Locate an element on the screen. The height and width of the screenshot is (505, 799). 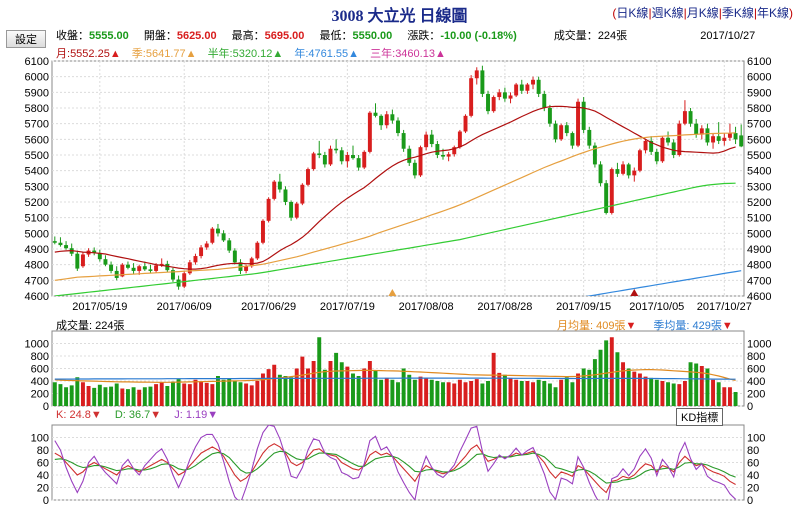
volume-label: 成交量： is located at coordinates (575, 36).